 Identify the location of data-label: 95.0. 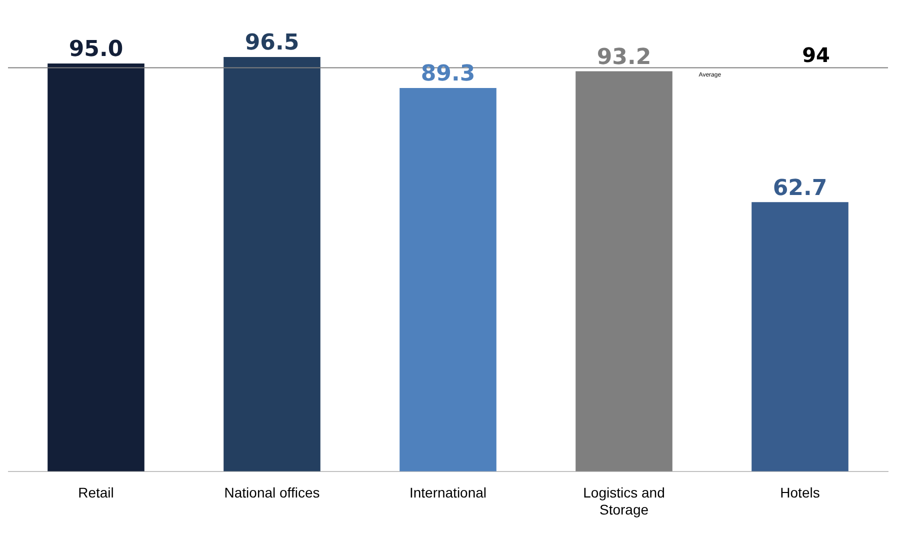
(96, 49).